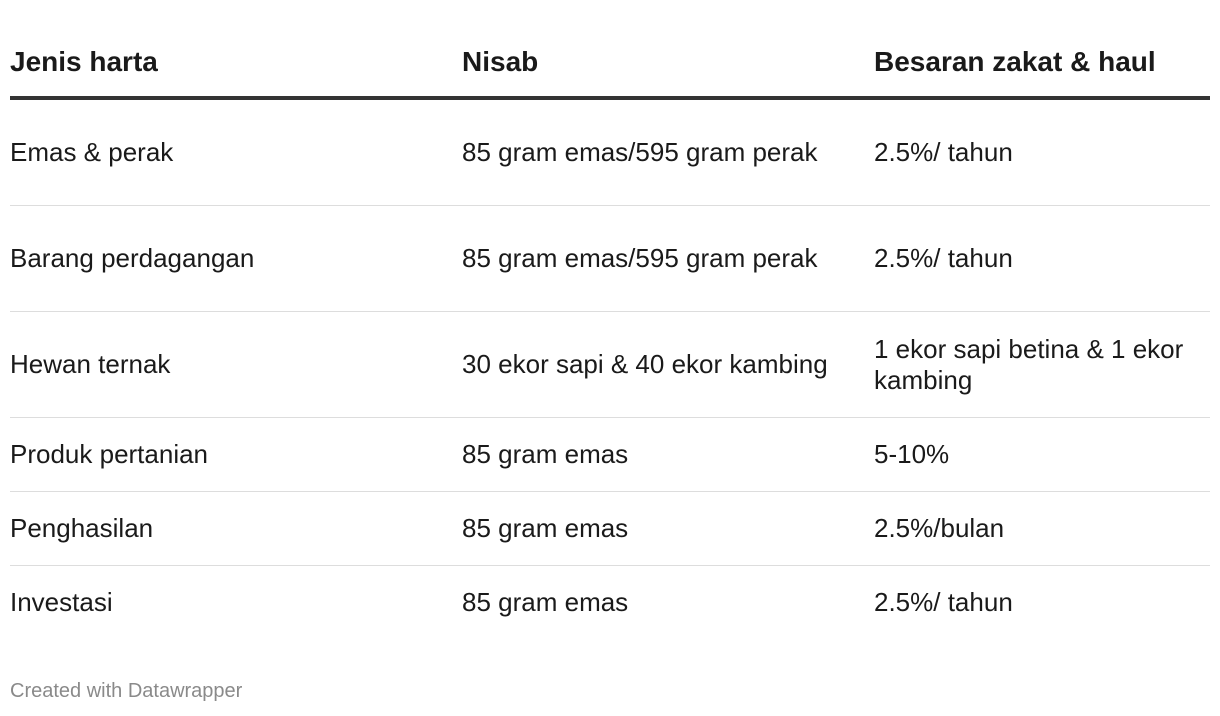  I want to click on table-row: Penghasilan 85 gram emas 2.5%/bulan, so click(610, 528).